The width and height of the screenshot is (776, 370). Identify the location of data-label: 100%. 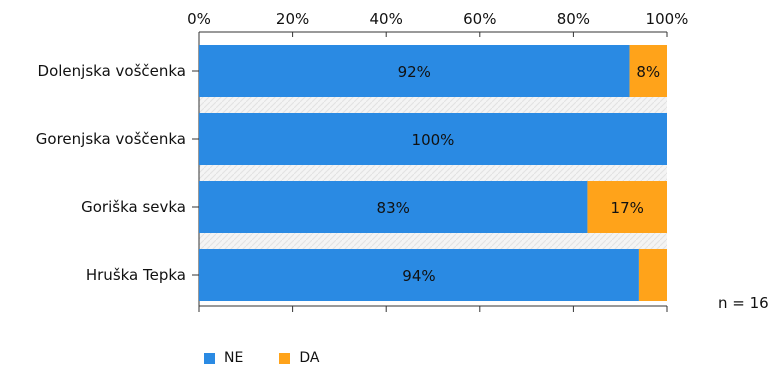
(433, 140).